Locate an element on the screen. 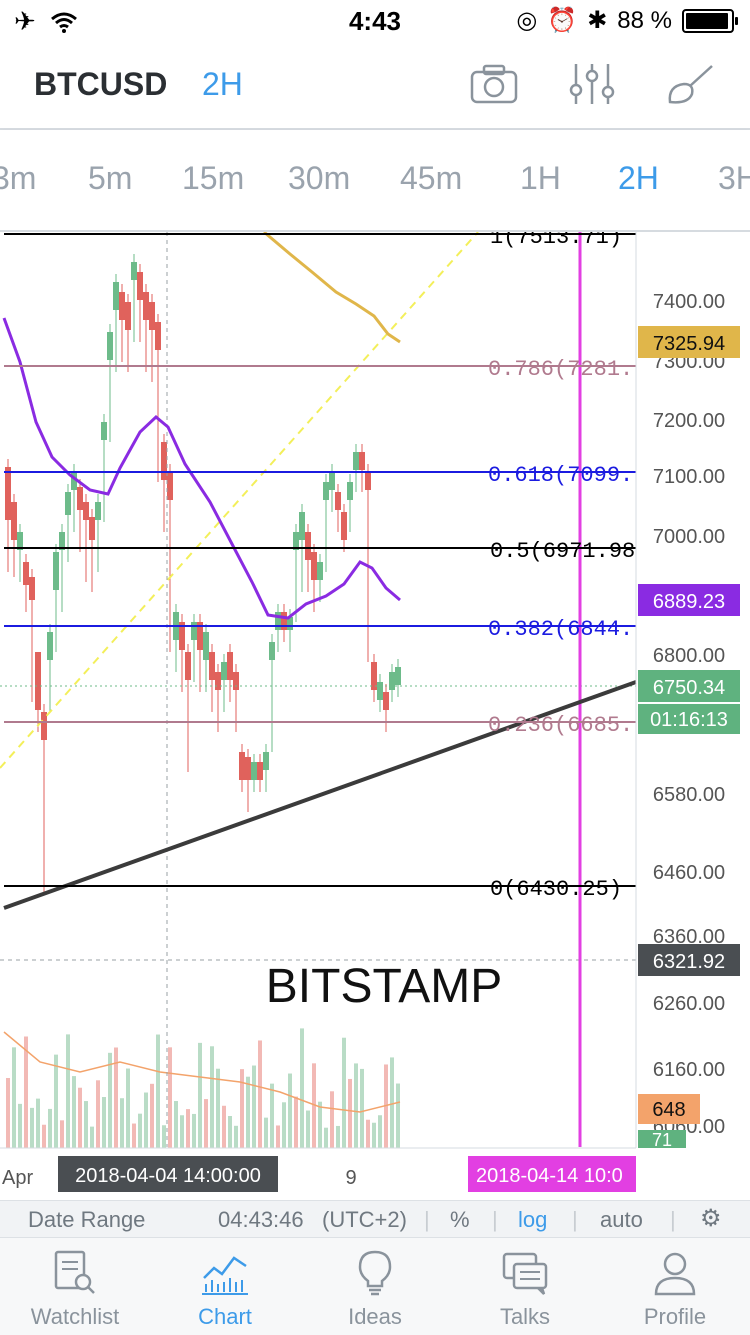 The width and height of the screenshot is (750, 1335). price-tick: 6160.00 is located at coordinates (689, 1070).